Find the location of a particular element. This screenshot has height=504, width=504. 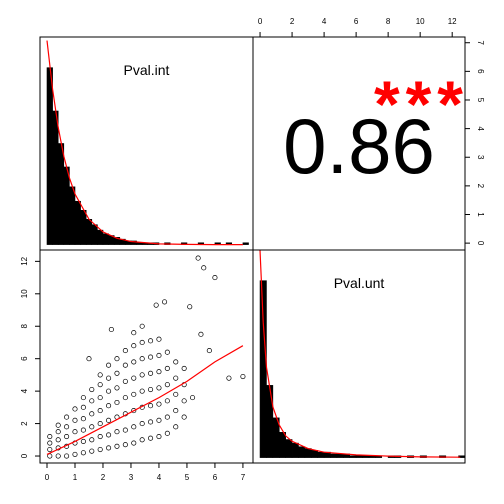

x-tick-label: 5 is located at coordinates (187, 477).